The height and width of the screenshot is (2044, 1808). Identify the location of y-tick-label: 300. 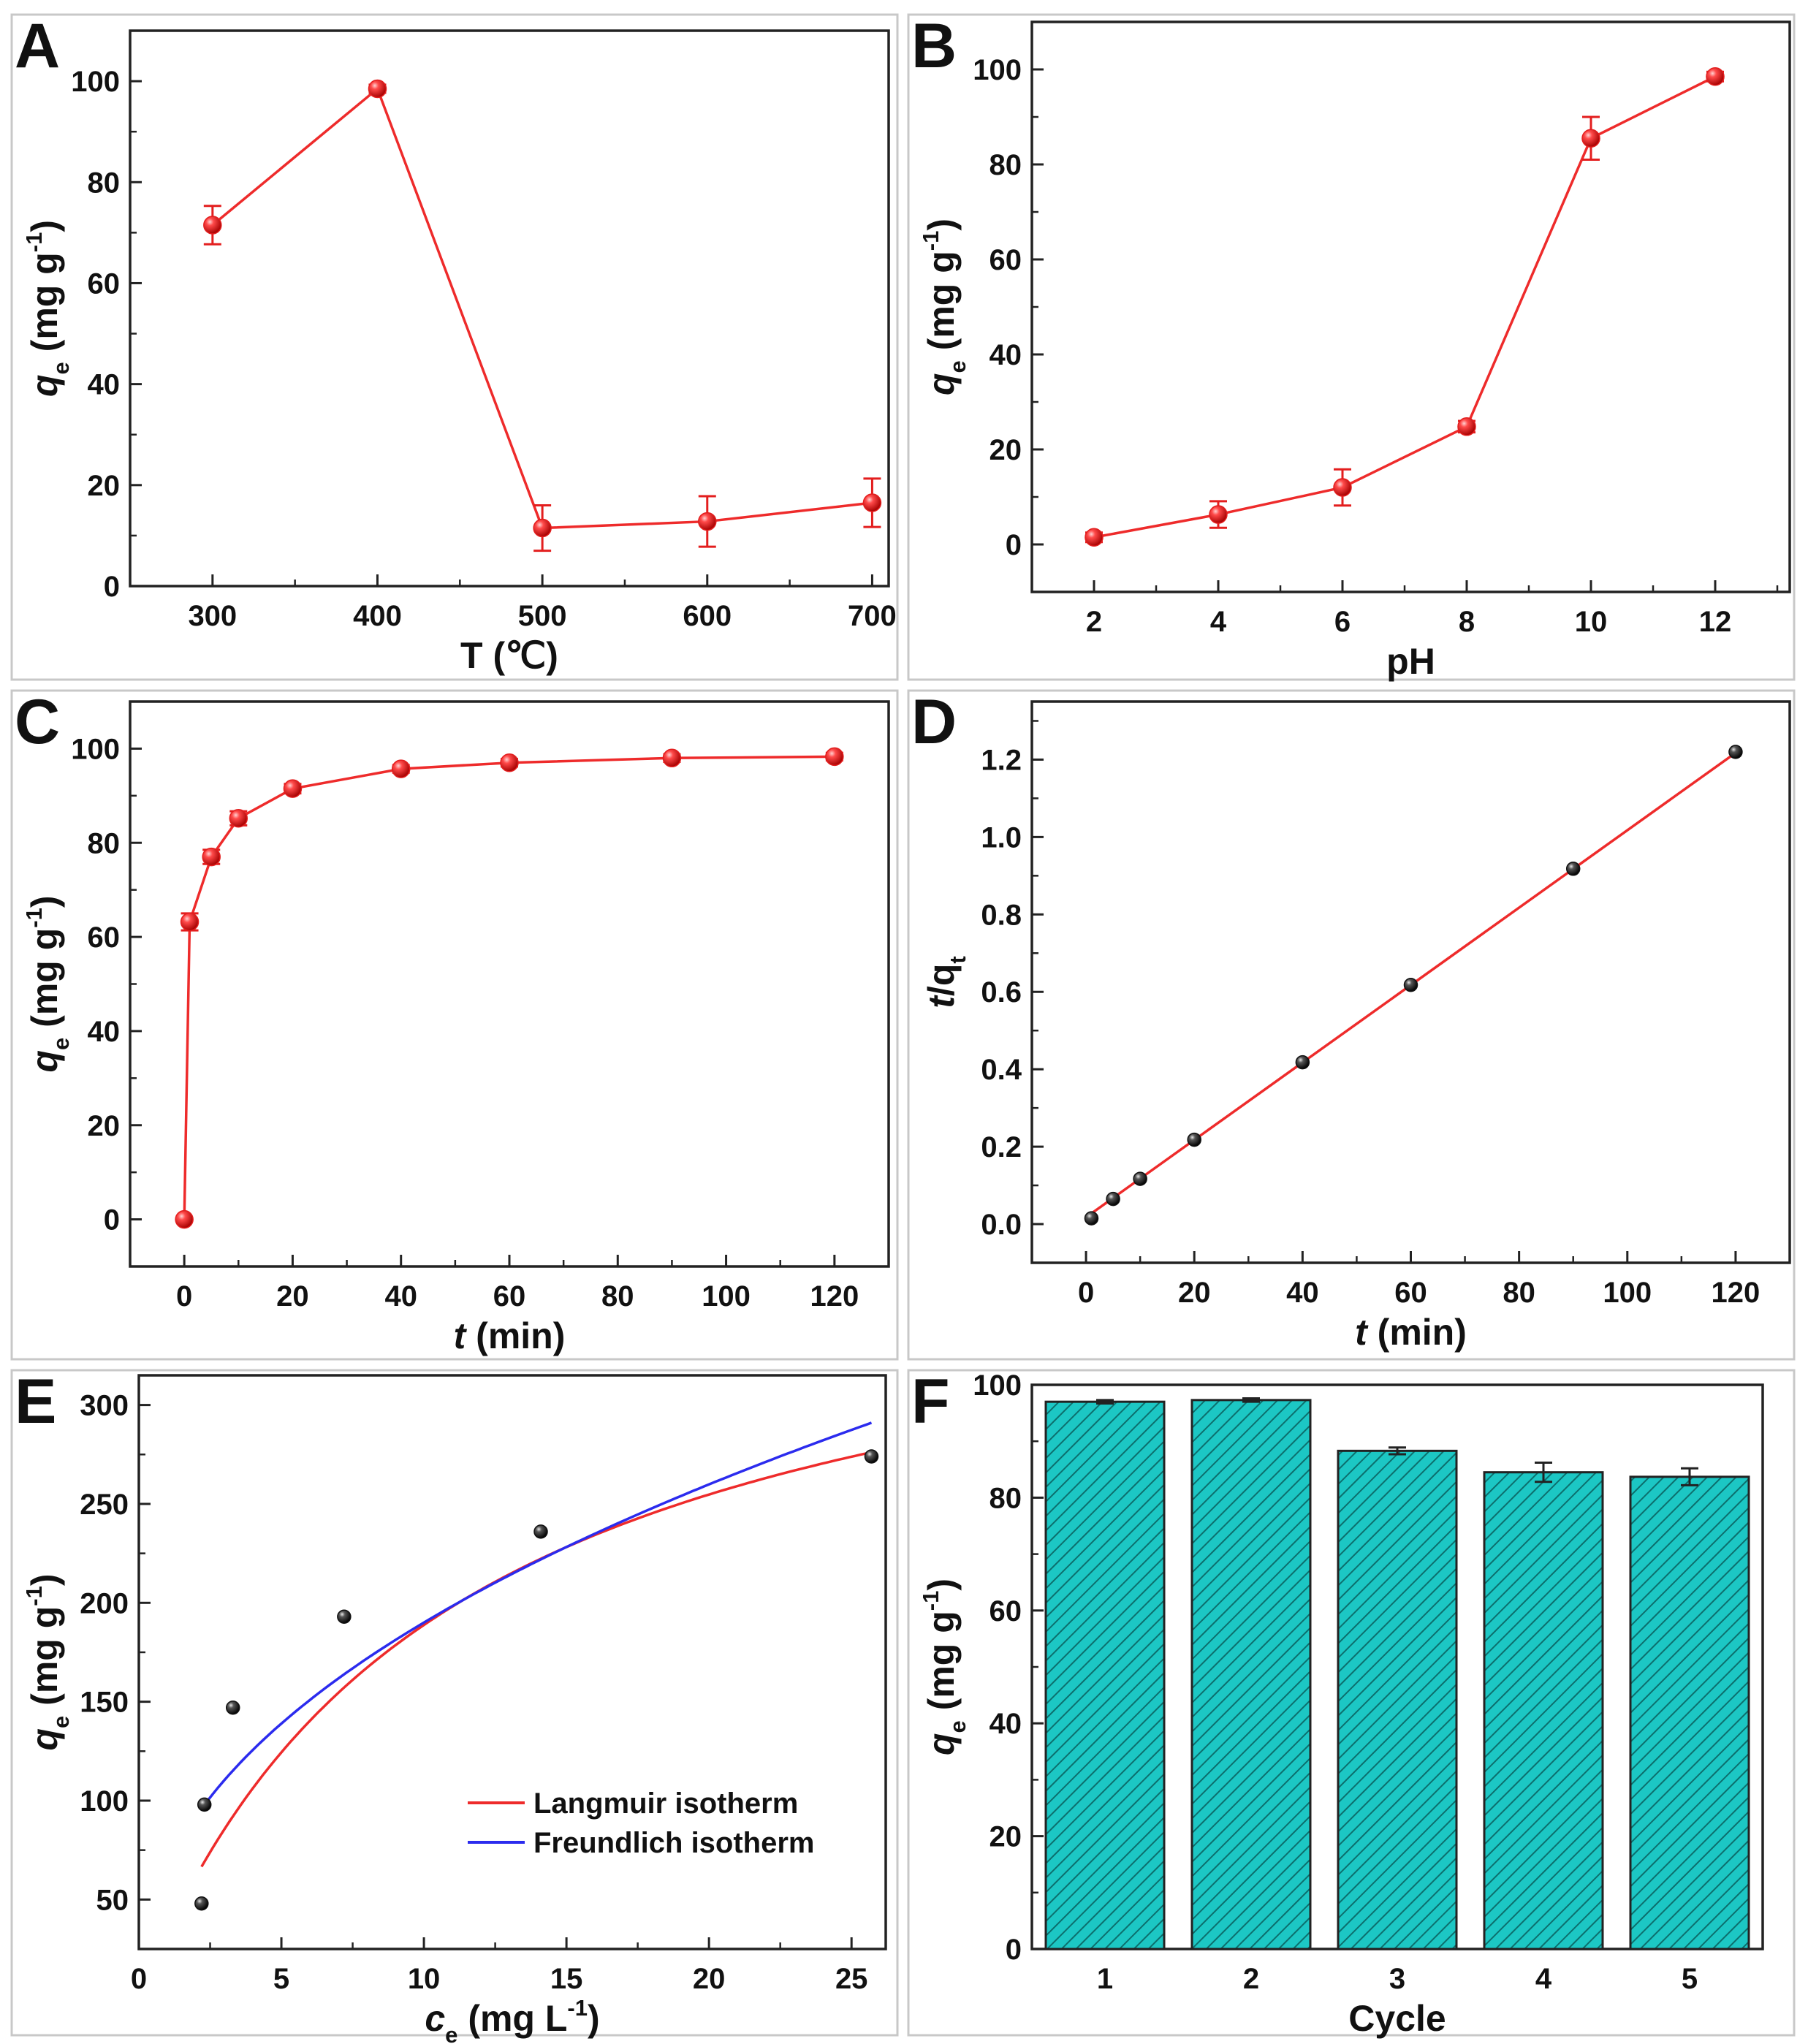
(105, 1406).